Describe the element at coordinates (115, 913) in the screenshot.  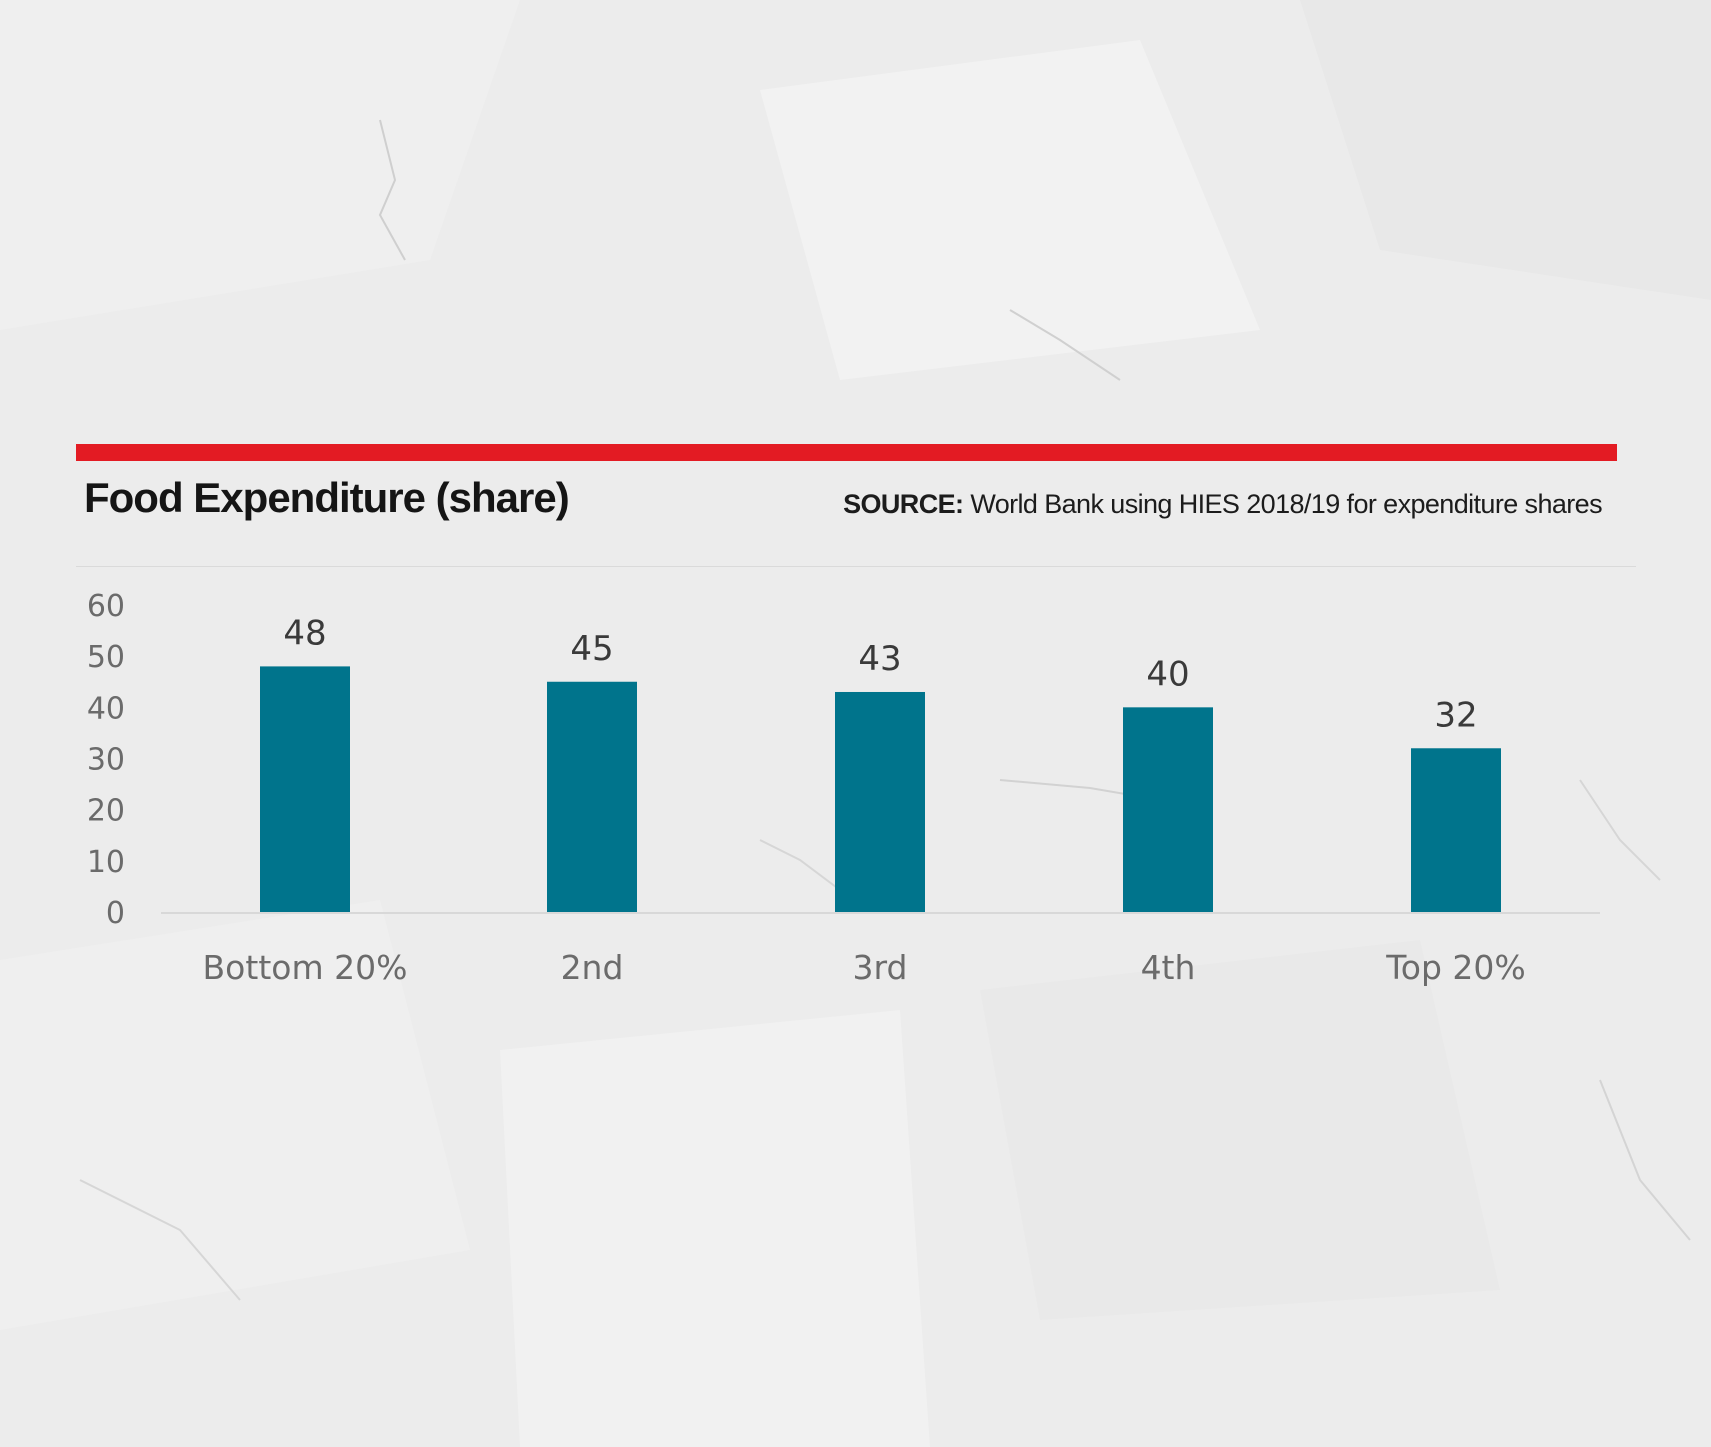
I see `y-tick-label: 0` at that location.